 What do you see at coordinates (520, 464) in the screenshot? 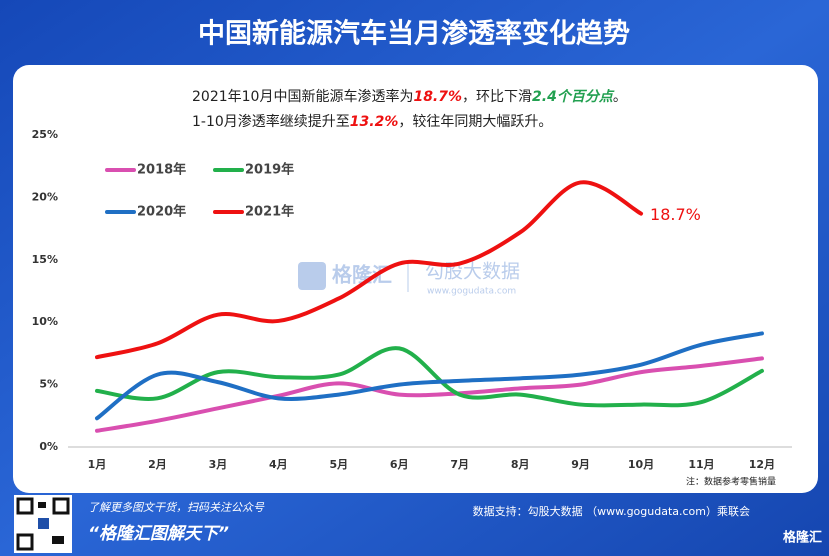
I see `x-tick-label: 8月` at bounding box center [520, 464].